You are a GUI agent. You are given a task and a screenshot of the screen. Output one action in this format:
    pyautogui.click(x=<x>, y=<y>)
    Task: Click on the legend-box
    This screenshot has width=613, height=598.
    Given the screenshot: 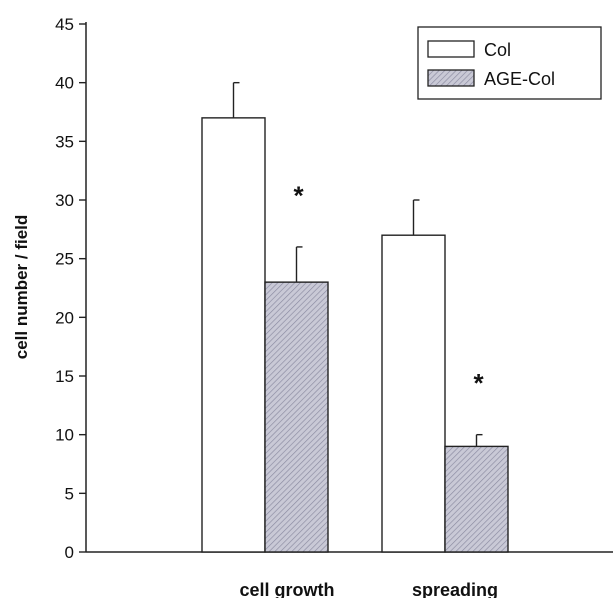 What is the action you would take?
    pyautogui.click(x=509, y=63)
    